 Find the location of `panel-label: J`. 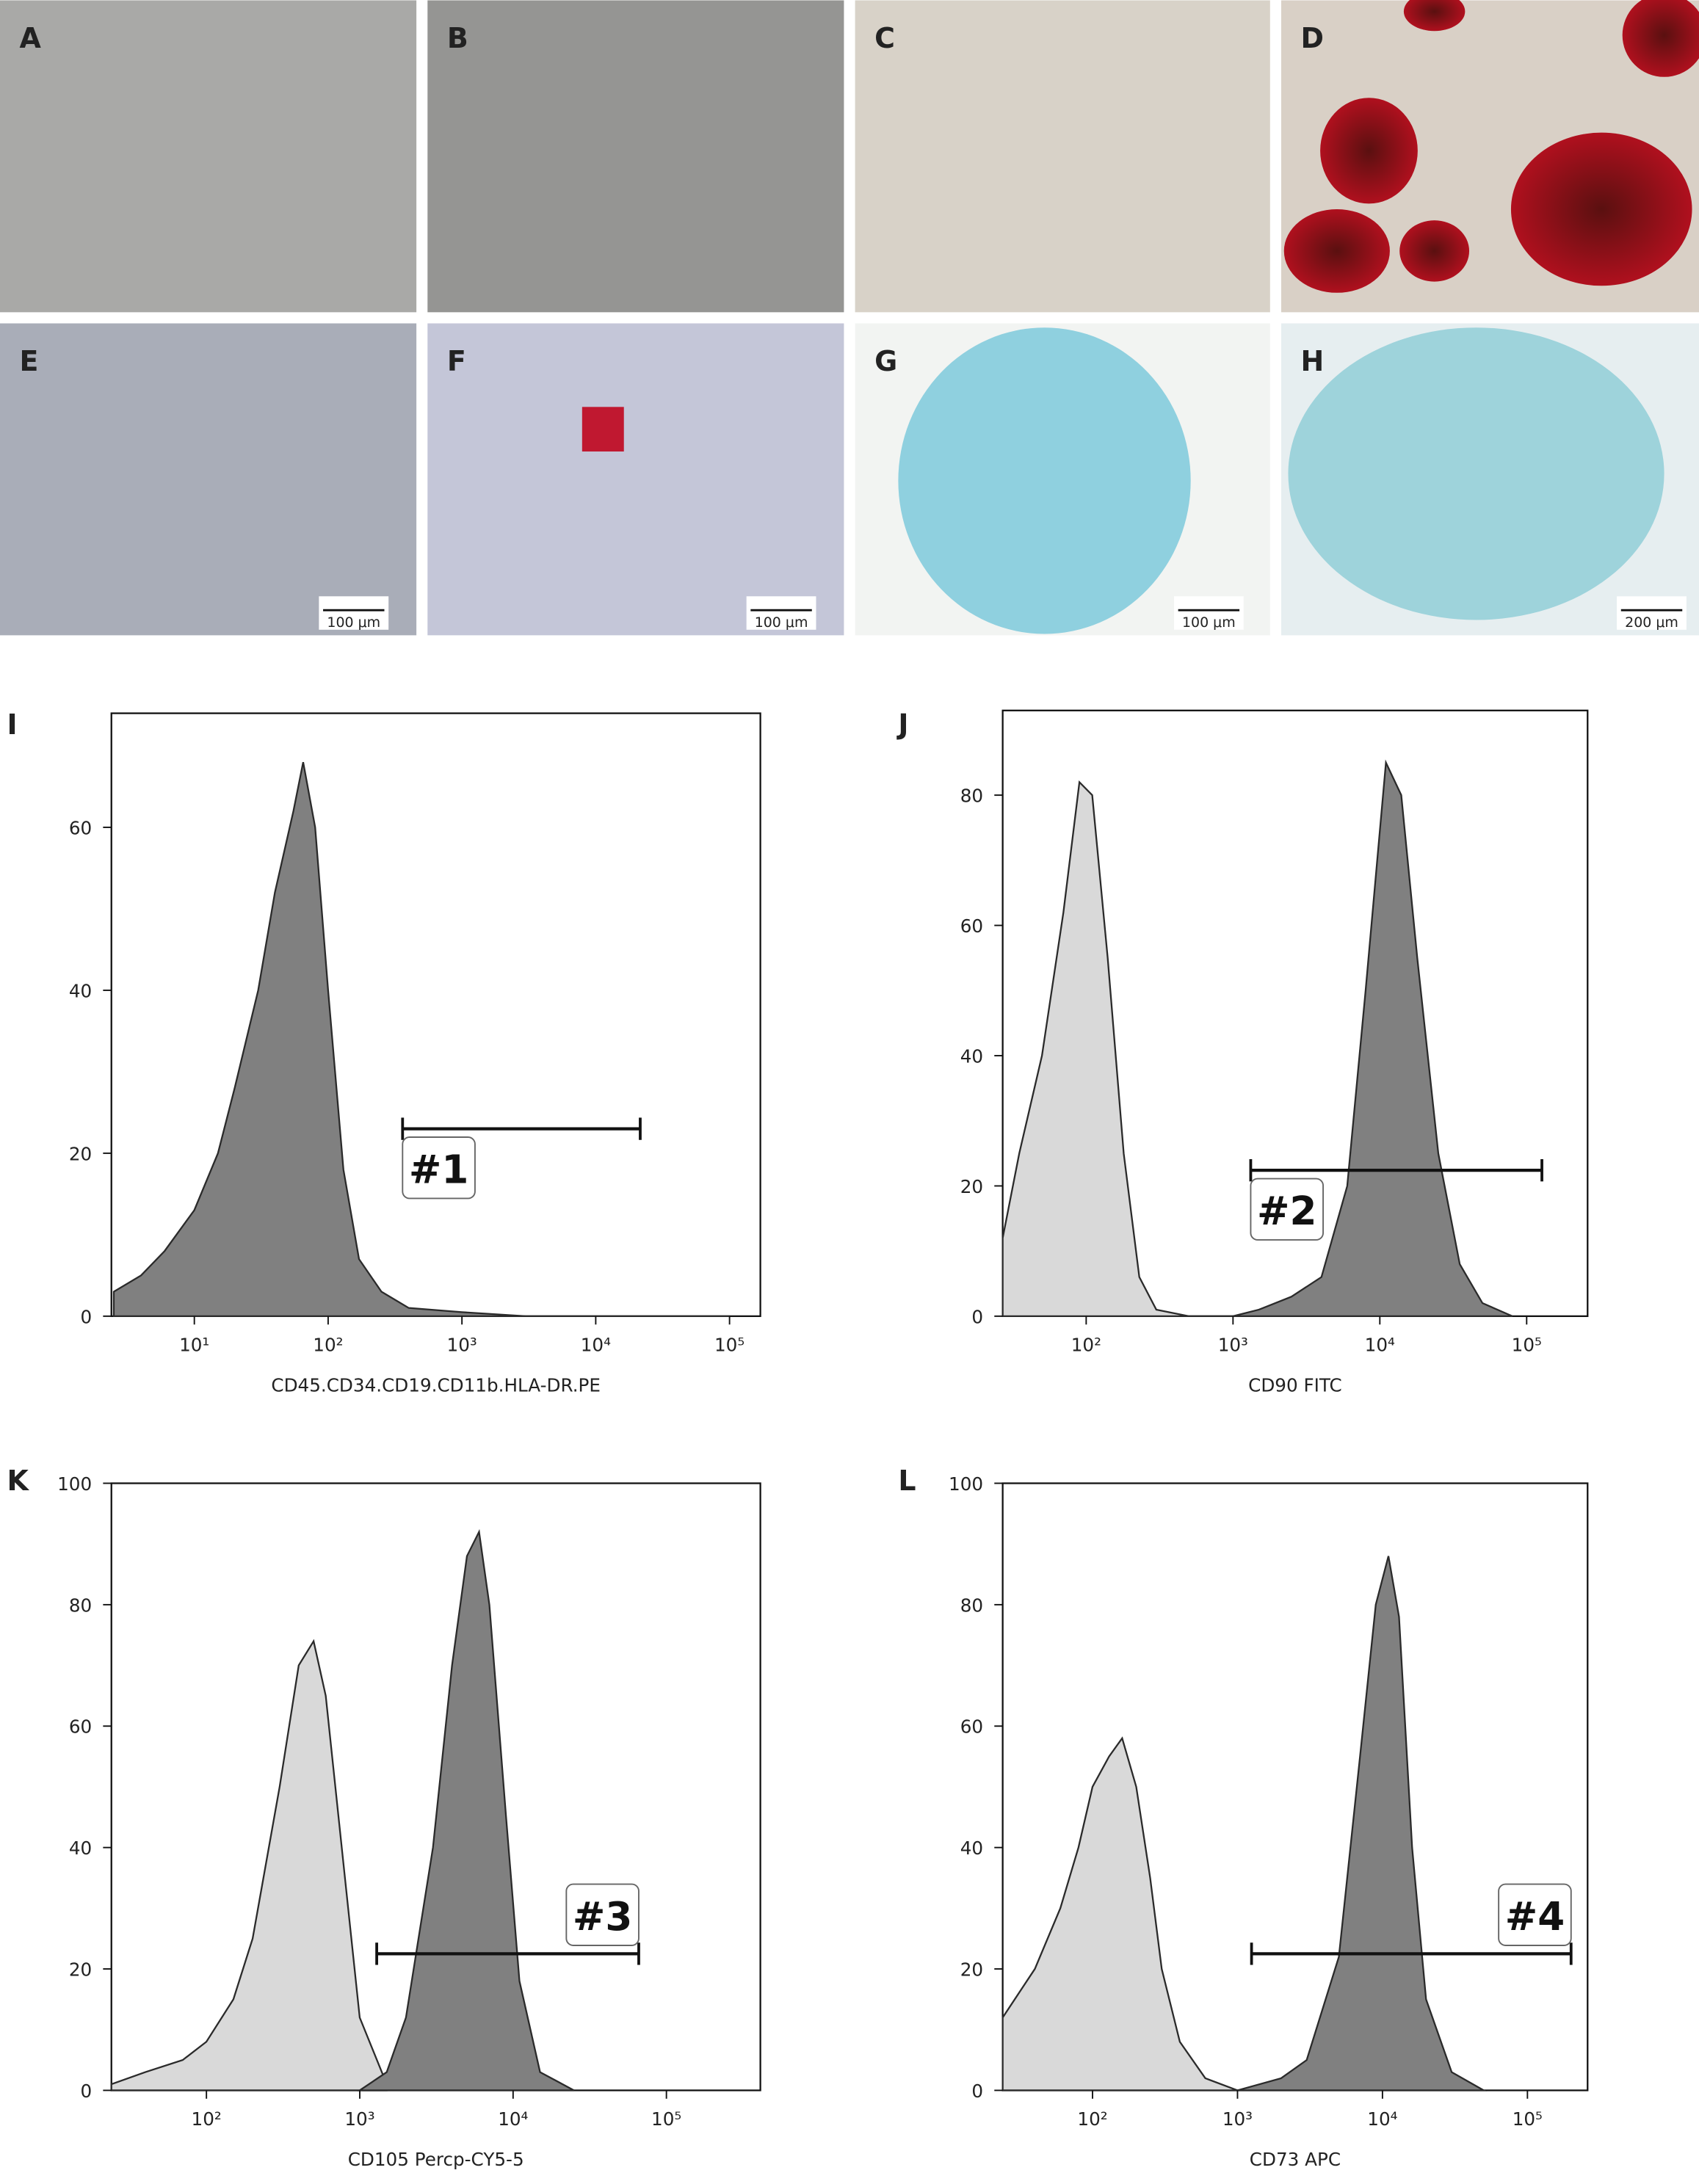

panel-label: J is located at coordinates (902, 724).